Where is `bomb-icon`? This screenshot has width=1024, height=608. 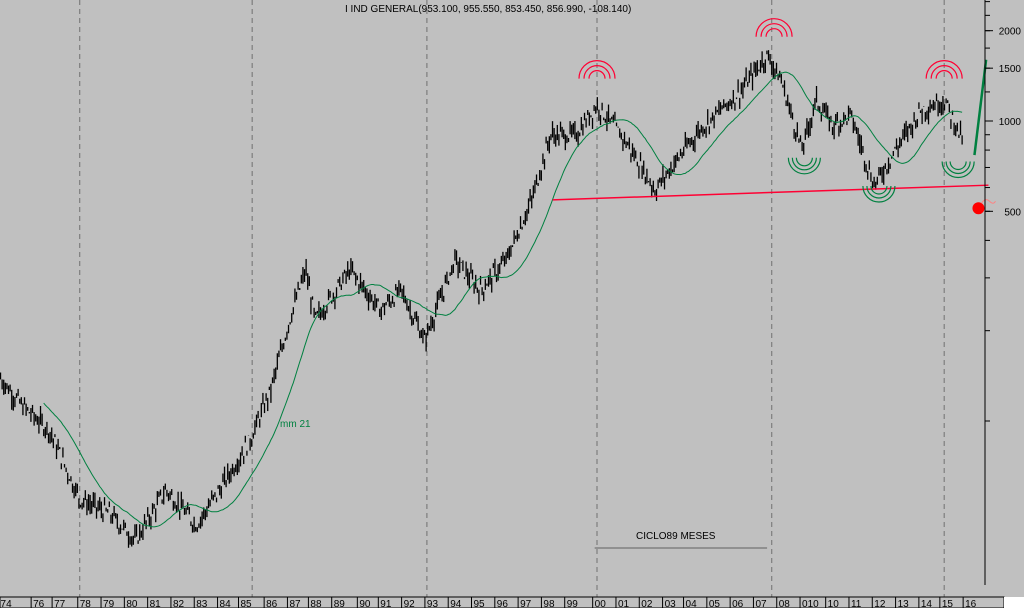
bomb-icon is located at coordinates (978, 208).